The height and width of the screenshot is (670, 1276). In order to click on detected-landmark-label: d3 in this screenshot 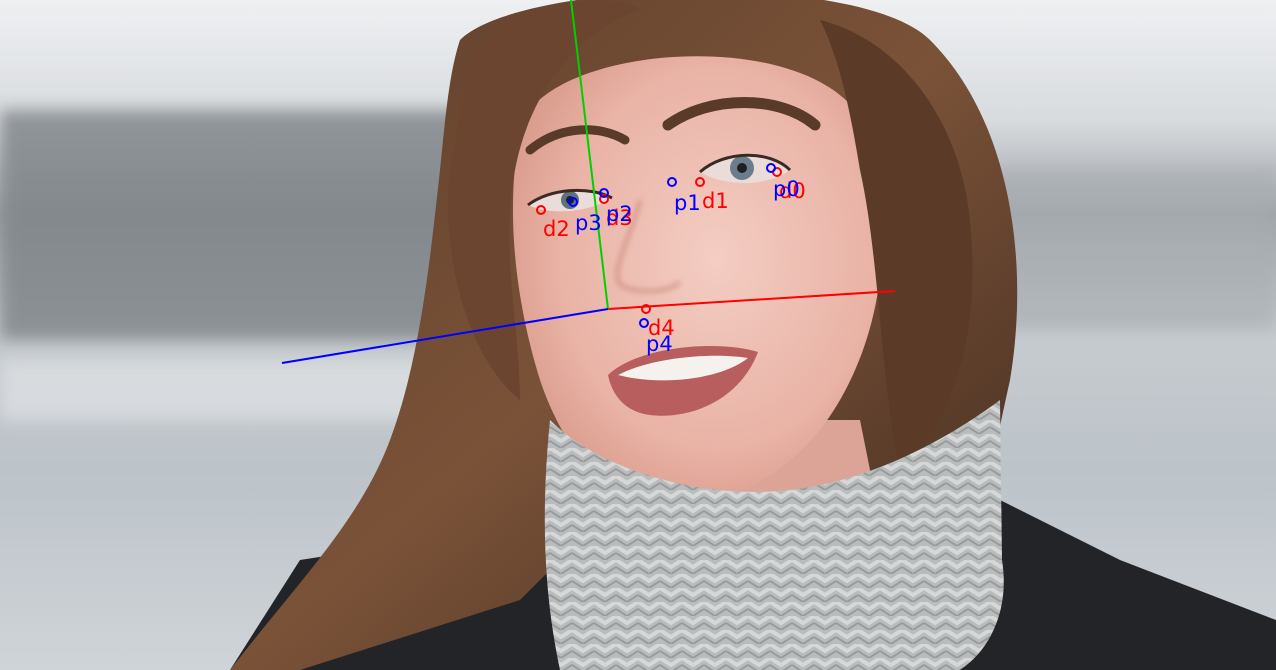, I will do `click(619, 218)`.